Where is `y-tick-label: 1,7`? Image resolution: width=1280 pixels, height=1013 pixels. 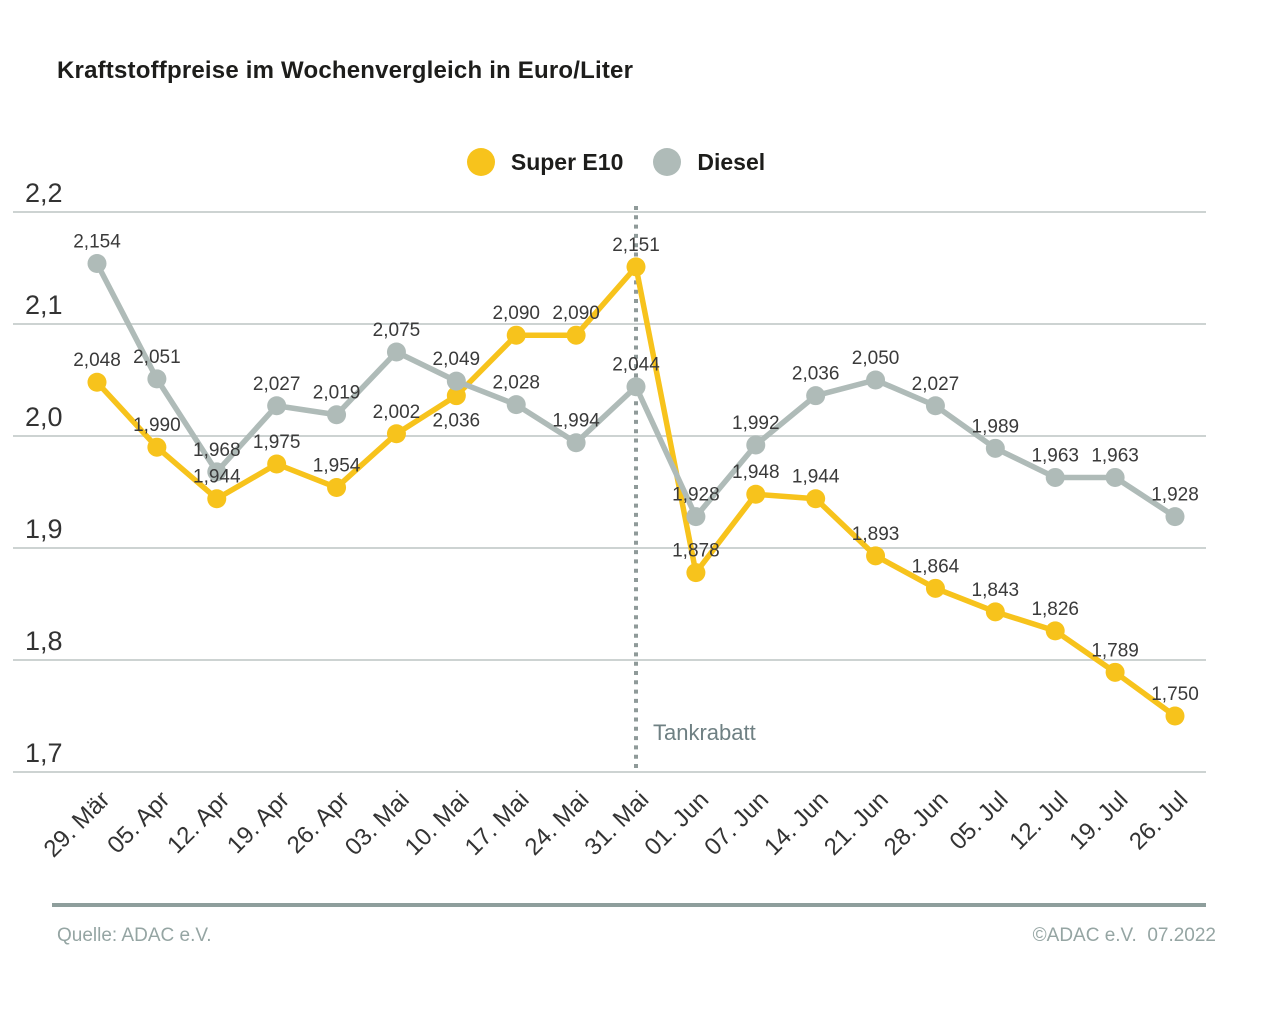
y-tick-label: 1,7 is located at coordinates (44, 753).